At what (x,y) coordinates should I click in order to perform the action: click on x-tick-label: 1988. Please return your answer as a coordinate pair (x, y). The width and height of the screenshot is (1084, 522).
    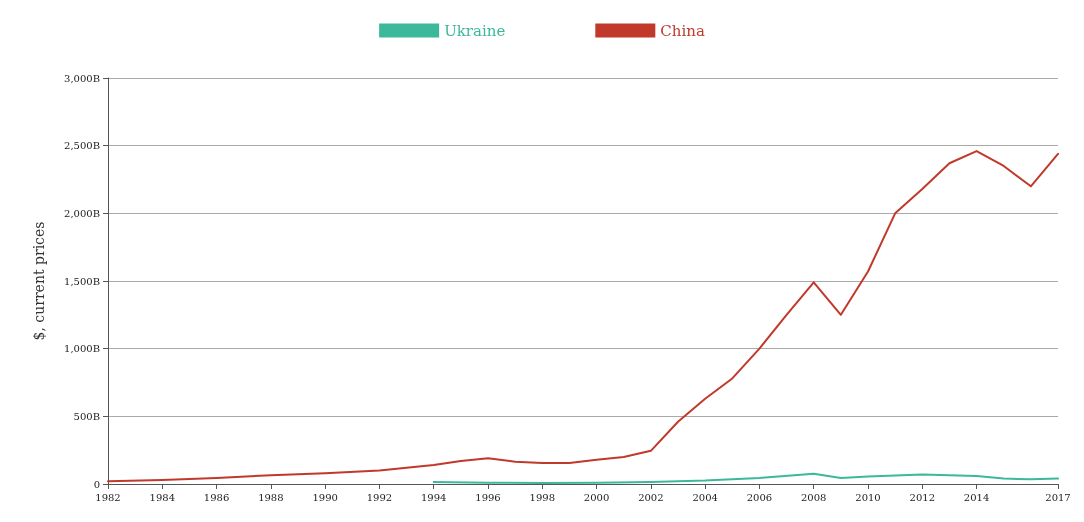
    Looking at the image, I should click on (271, 497).